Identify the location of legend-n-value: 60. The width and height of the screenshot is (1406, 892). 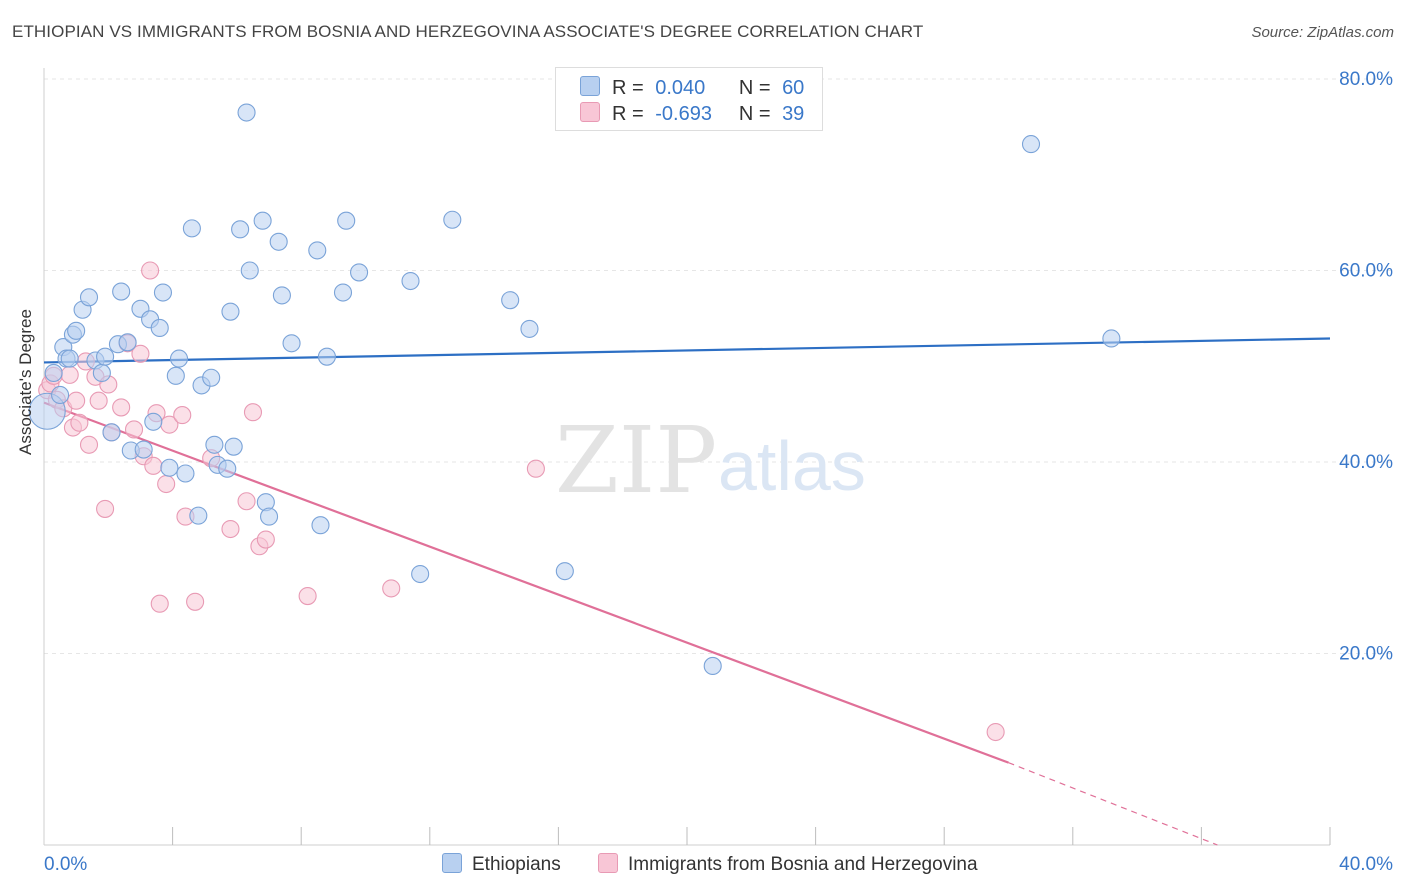
(793, 88).